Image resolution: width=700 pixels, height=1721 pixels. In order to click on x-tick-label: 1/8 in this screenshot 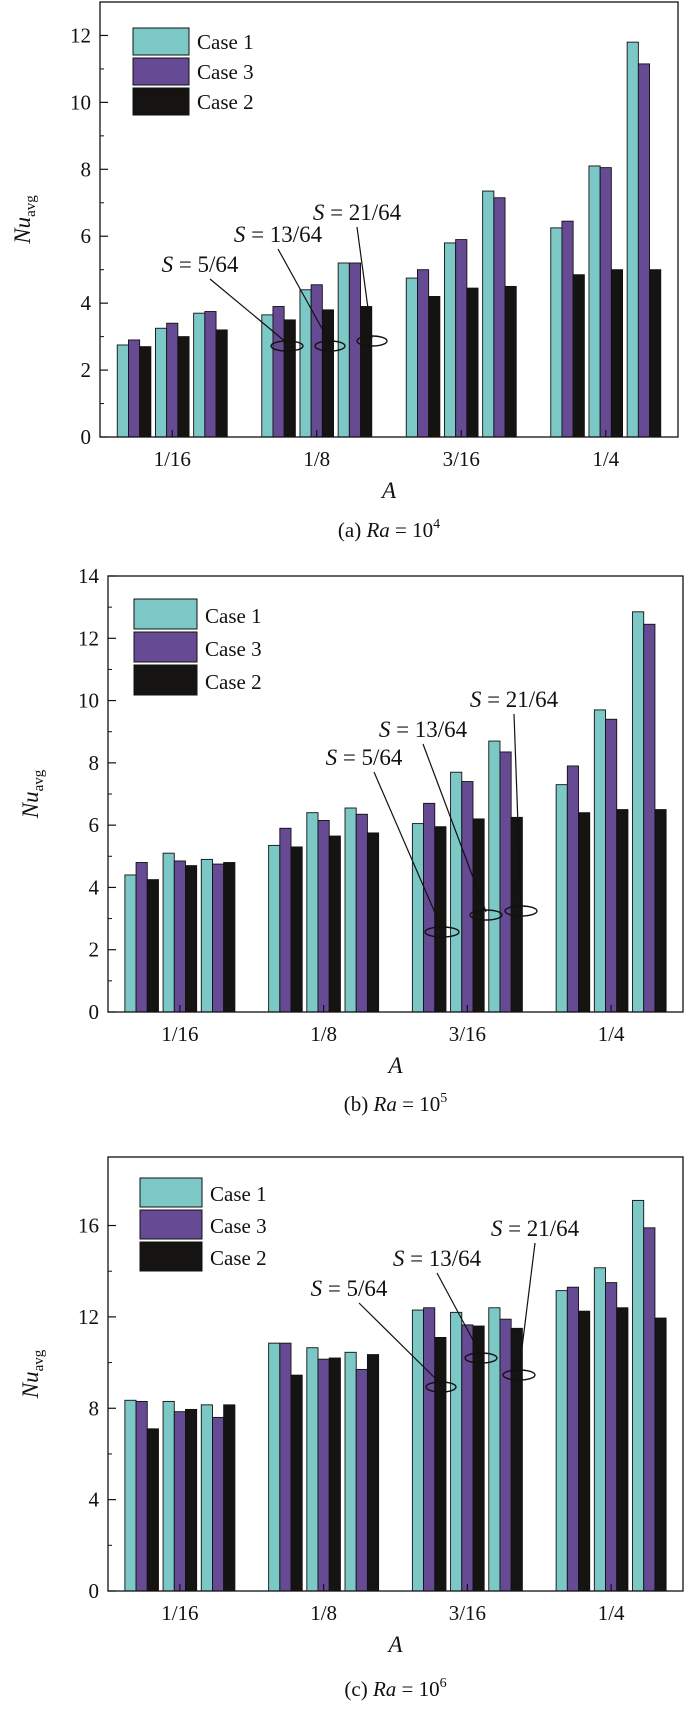, I will do `click(323, 1034)`.